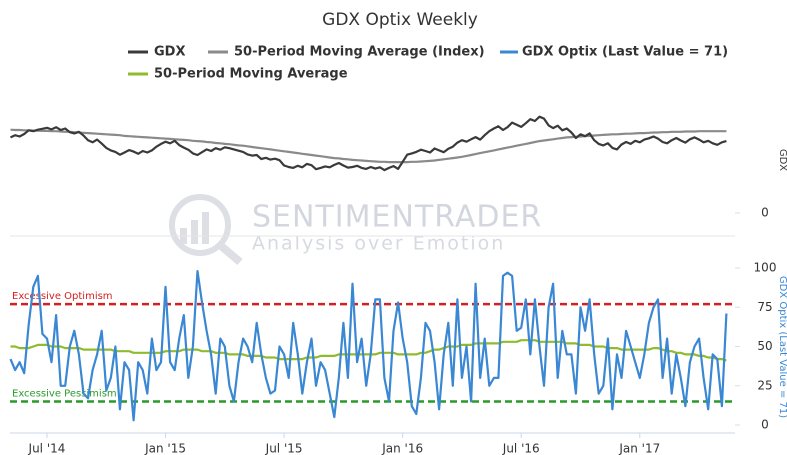 Image resolution: width=787 pixels, height=455 pixels. What do you see at coordinates (169, 52) in the screenshot?
I see `legend-label: GDX` at bounding box center [169, 52].